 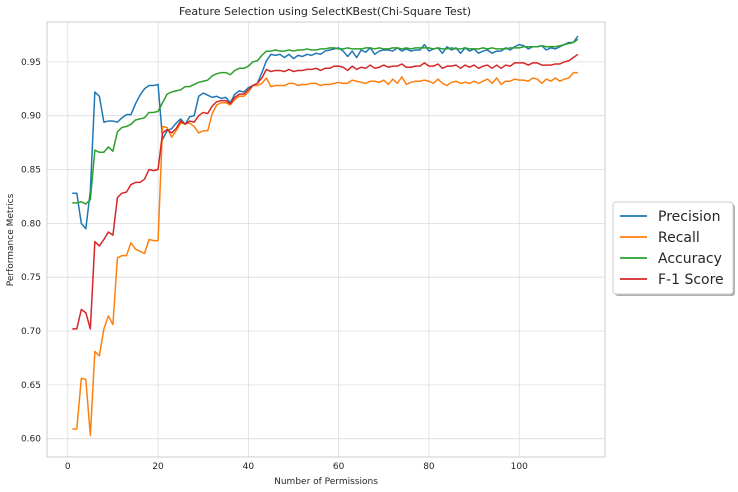 I want to click on x-tick-label: 100, so click(x=519, y=467).